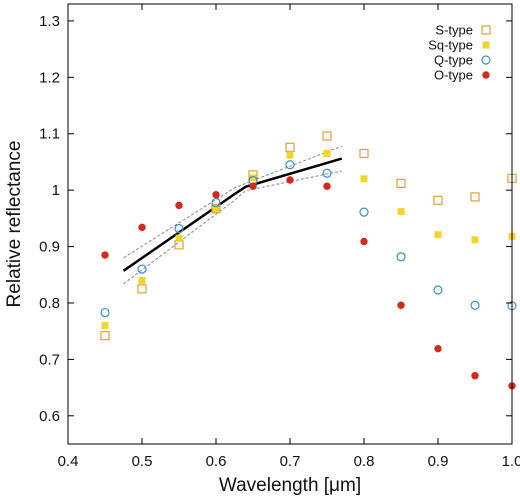 The image size is (520, 499). I want to click on y-tick-label: 1.3, so click(49, 21).